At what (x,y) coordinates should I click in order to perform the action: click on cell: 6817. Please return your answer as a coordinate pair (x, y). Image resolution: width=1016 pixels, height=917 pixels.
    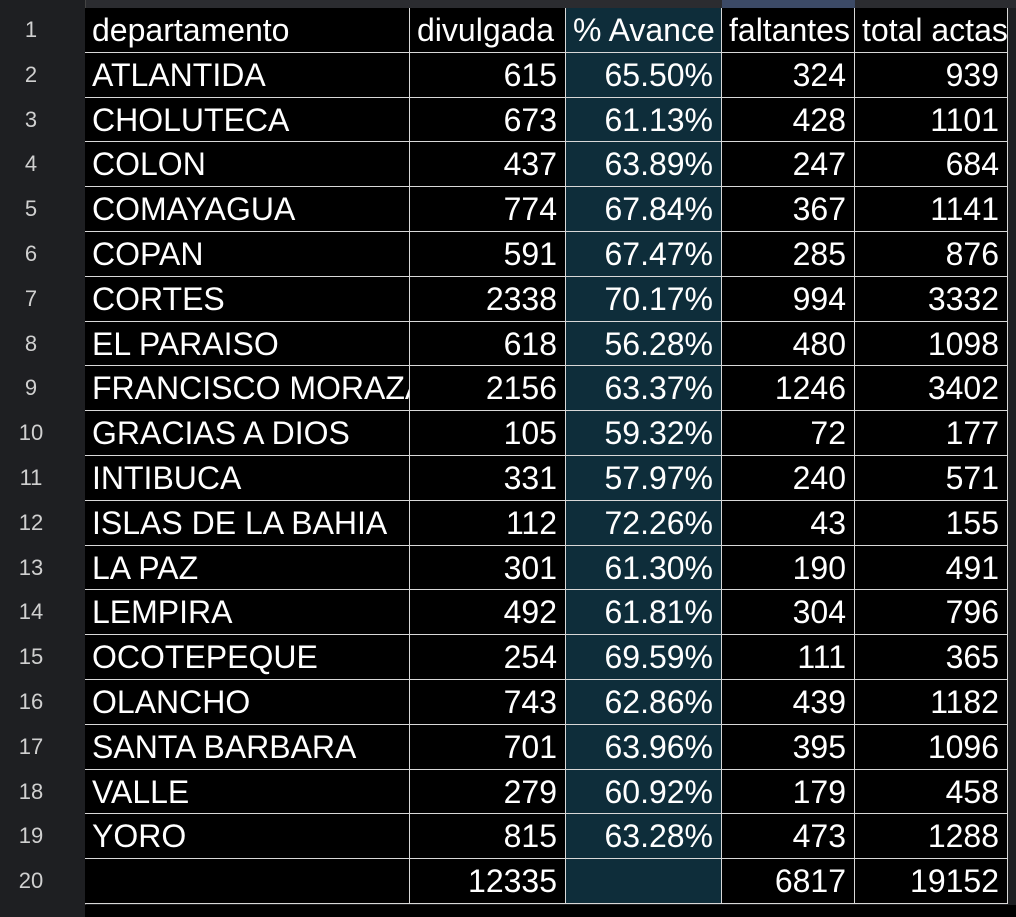
    Looking at the image, I should click on (788, 881).